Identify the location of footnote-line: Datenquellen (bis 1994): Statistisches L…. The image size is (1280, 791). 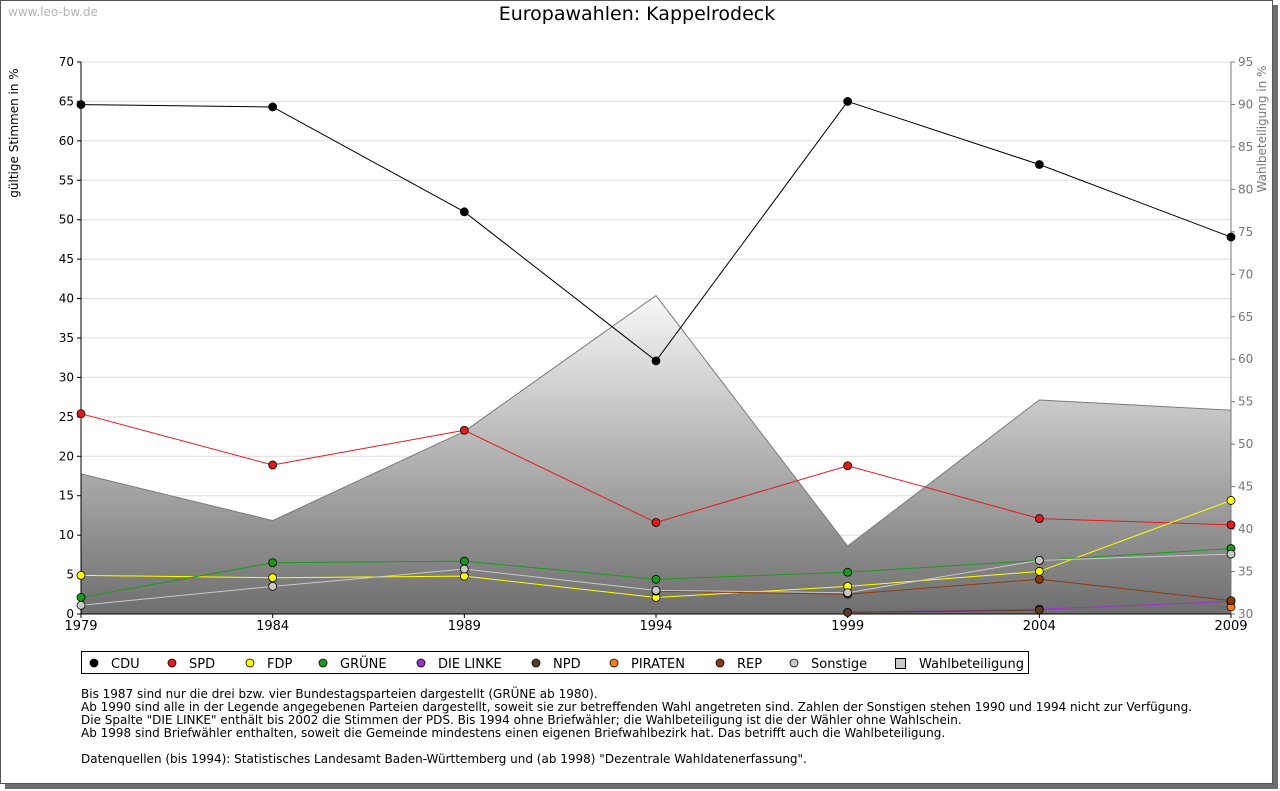
(444, 759).